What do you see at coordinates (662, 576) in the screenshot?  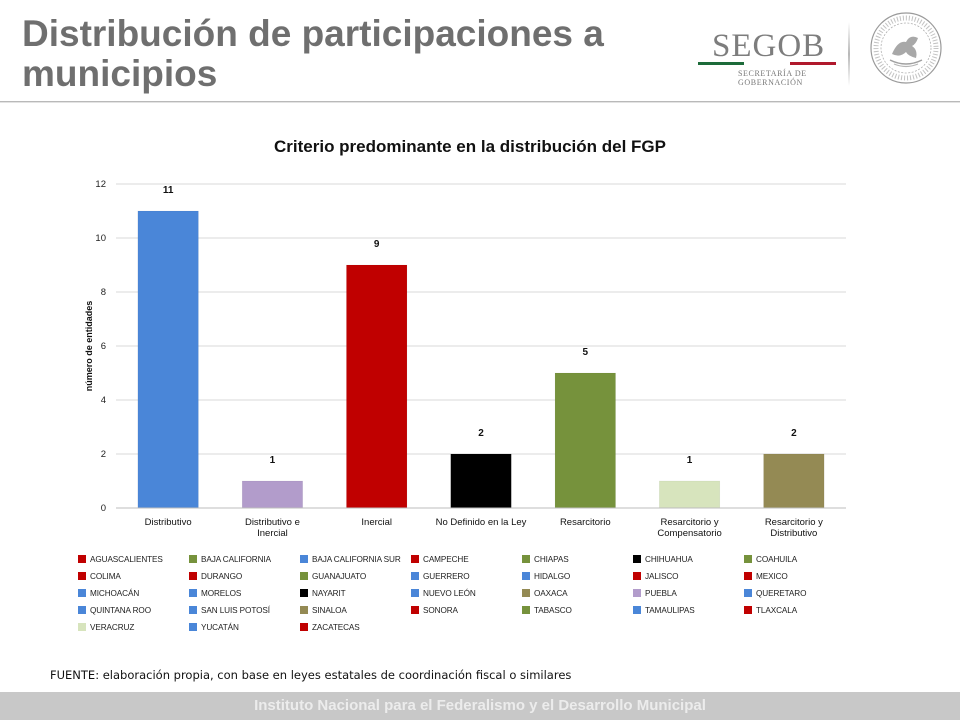 I see `legend-label: JALISCO` at bounding box center [662, 576].